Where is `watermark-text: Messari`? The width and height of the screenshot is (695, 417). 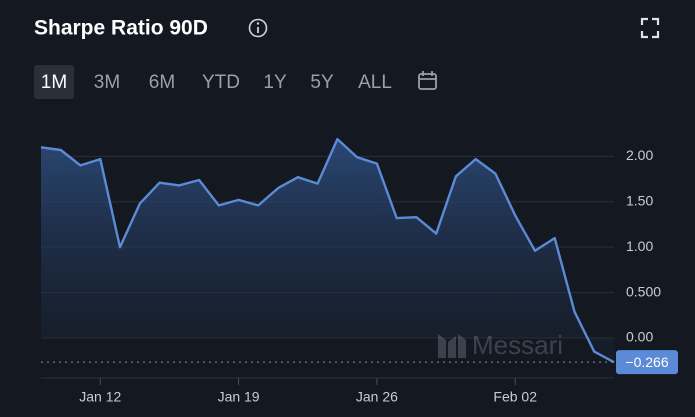 watermark-text: Messari is located at coordinates (517, 345).